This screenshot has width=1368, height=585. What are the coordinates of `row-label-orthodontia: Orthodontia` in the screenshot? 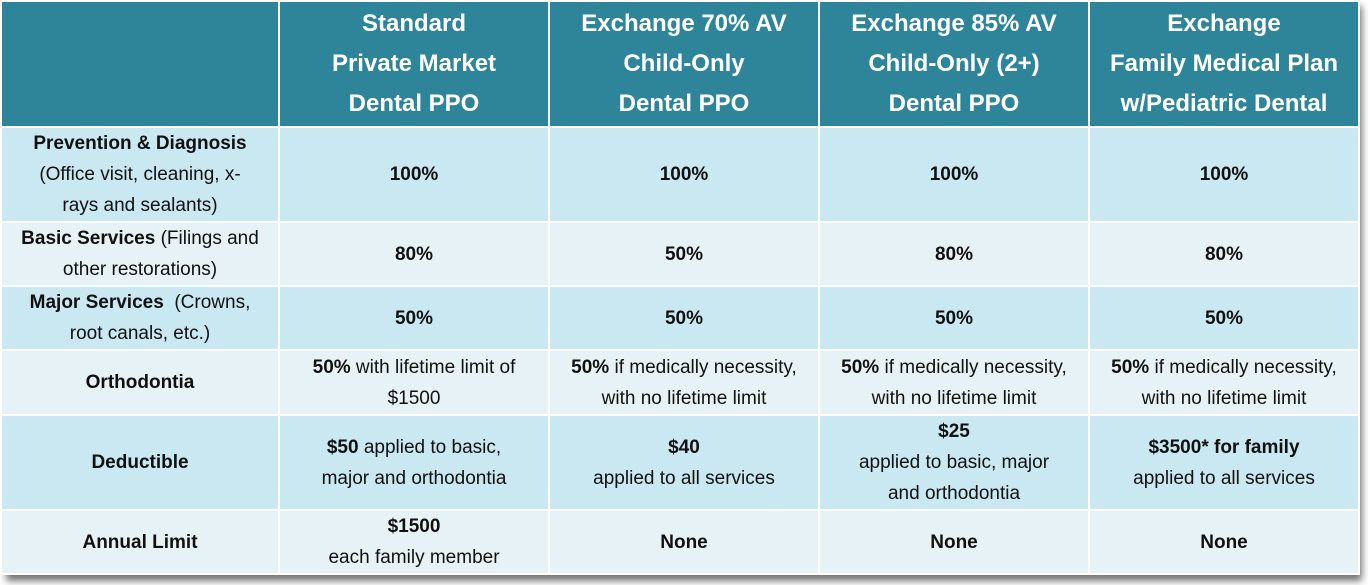 It's located at (140, 382).